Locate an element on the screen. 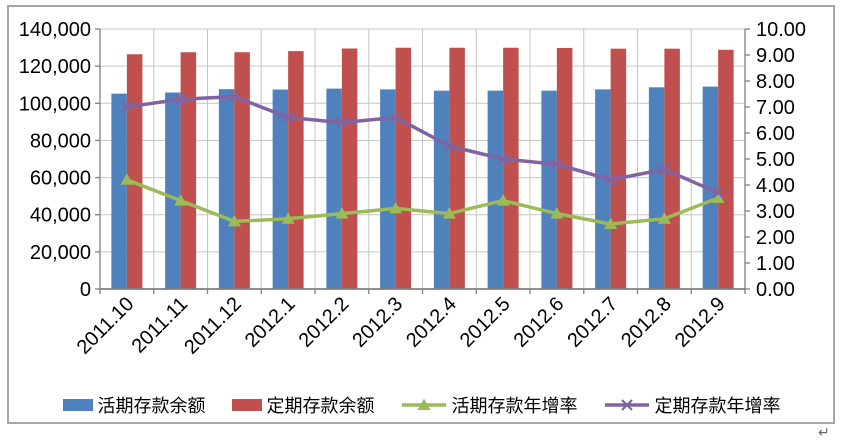 The width and height of the screenshot is (843, 448). left-axis-tick-label: 140,000 is located at coordinates (55, 30).